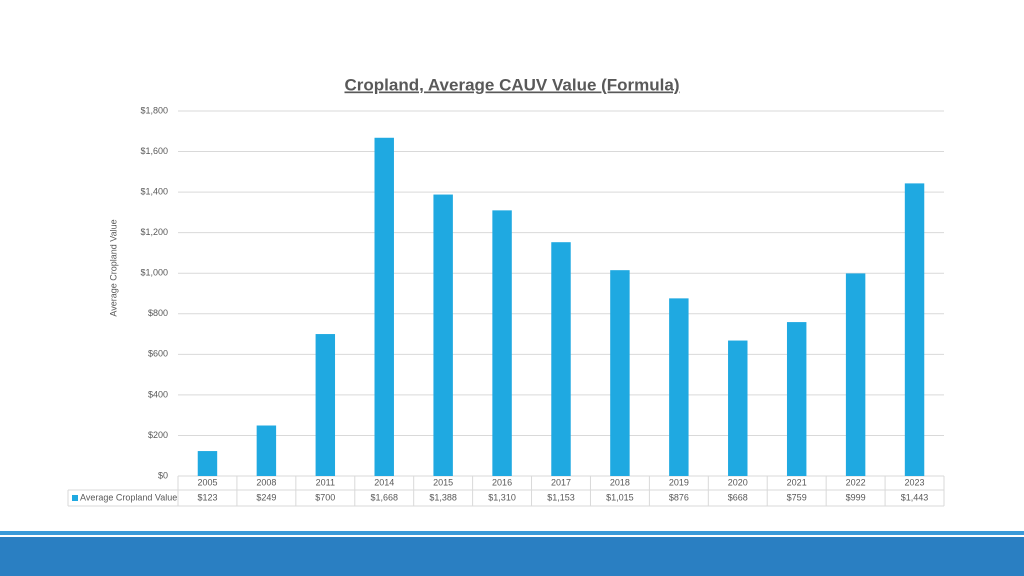  I want to click on y-tick-label: $400, so click(158, 394).